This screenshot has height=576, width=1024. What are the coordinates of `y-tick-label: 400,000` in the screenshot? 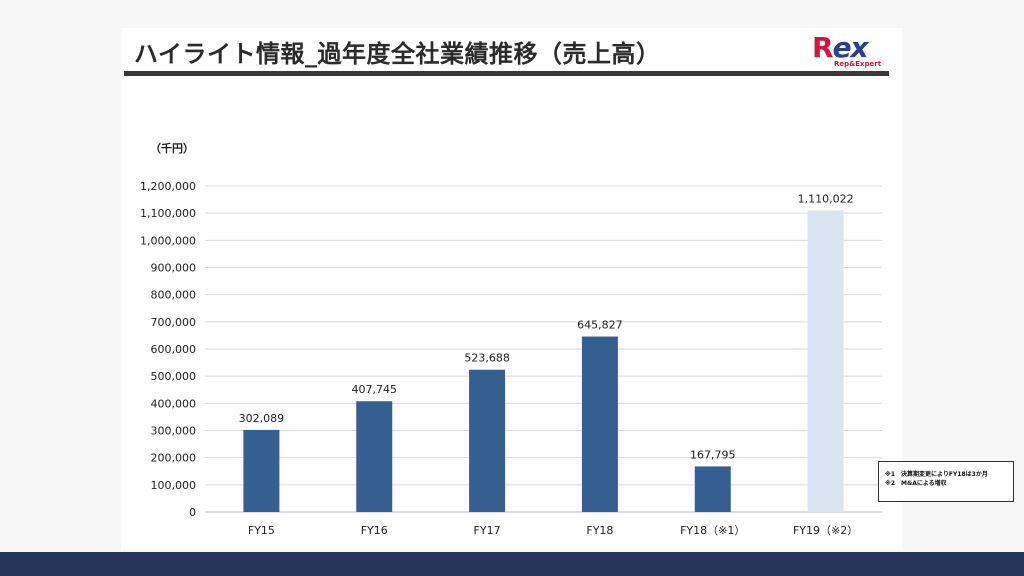 It's located at (174, 403).